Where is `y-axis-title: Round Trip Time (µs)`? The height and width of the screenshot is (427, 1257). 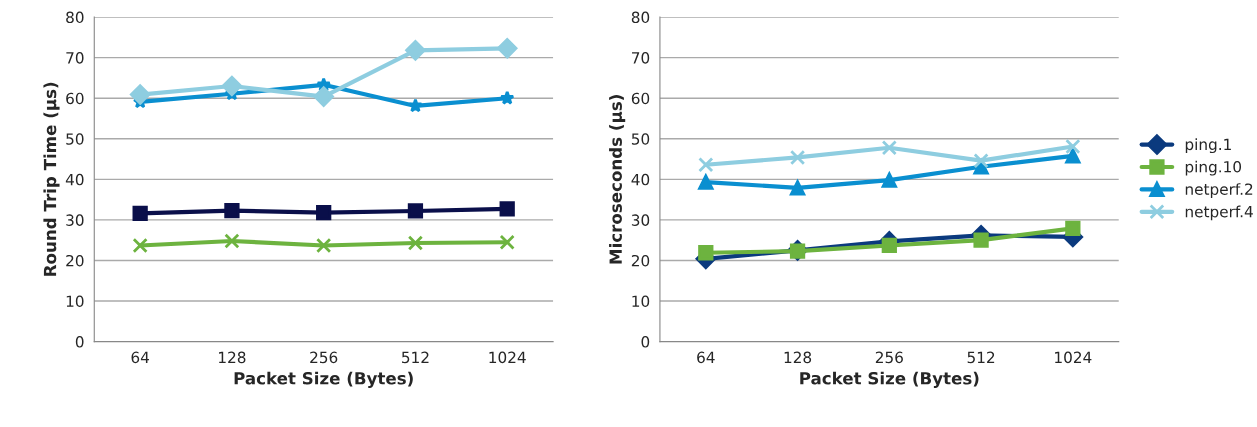 y-axis-title: Round Trip Time (µs) is located at coordinates (51, 179).